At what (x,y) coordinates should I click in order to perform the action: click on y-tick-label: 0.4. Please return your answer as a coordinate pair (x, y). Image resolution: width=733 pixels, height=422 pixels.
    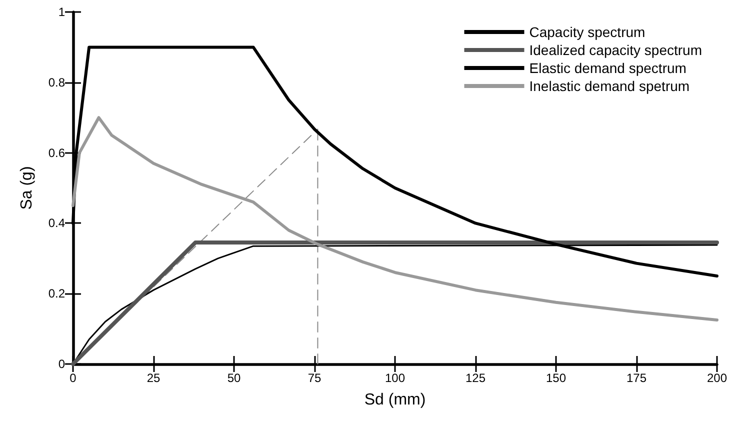
    Looking at the image, I should click on (57, 223).